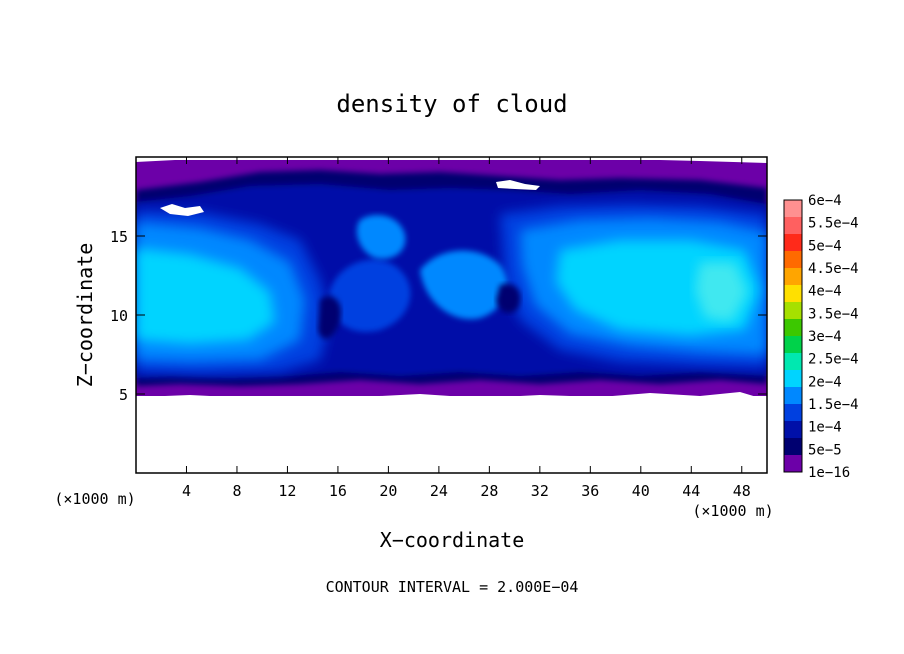 Image resolution: width=904 pixels, height=654 pixels. I want to click on x-unit-right: (×1000 m), so click(732, 511).